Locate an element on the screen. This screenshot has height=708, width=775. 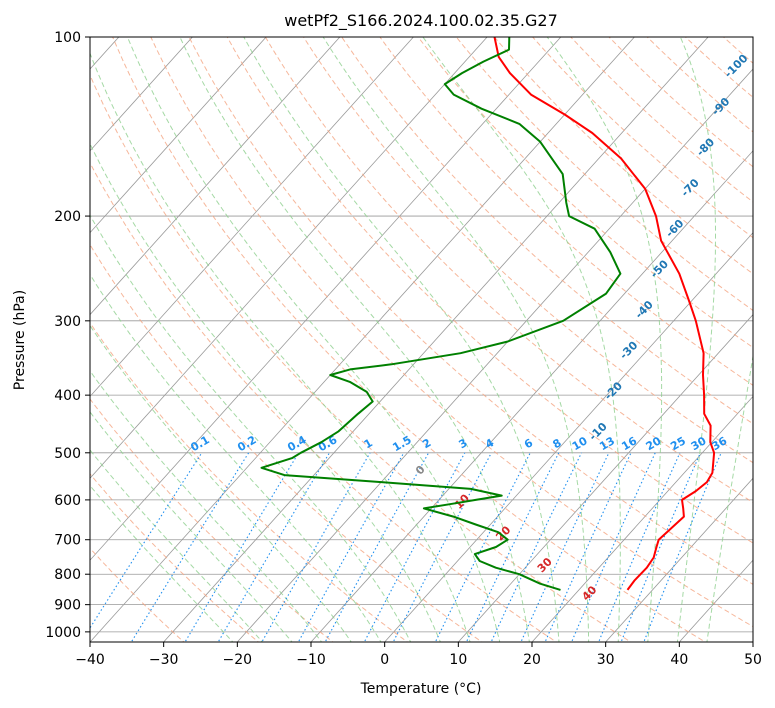
mixing-ratio-label: 1.5 is located at coordinates (401, 443).